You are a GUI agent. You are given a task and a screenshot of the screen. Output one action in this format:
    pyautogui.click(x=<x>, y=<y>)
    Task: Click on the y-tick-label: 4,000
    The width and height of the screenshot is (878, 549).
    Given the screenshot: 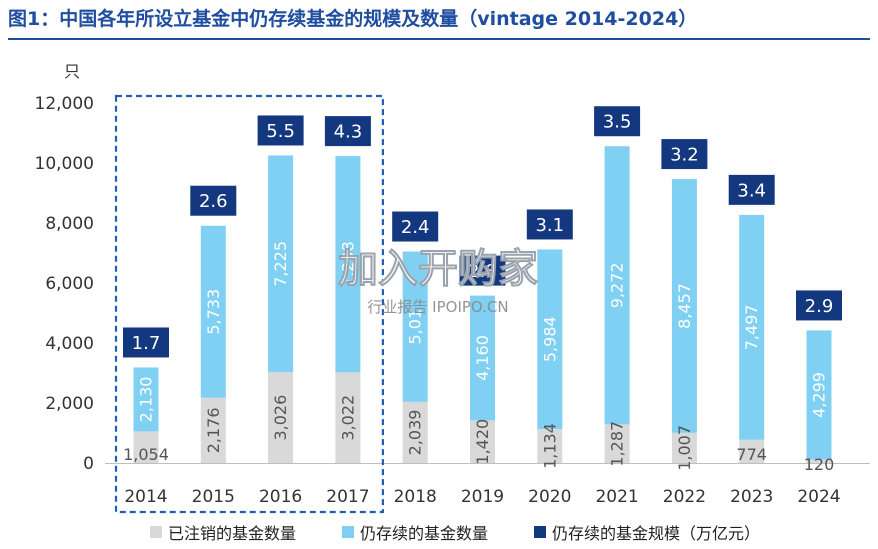 What is the action you would take?
    pyautogui.click(x=69, y=344)
    